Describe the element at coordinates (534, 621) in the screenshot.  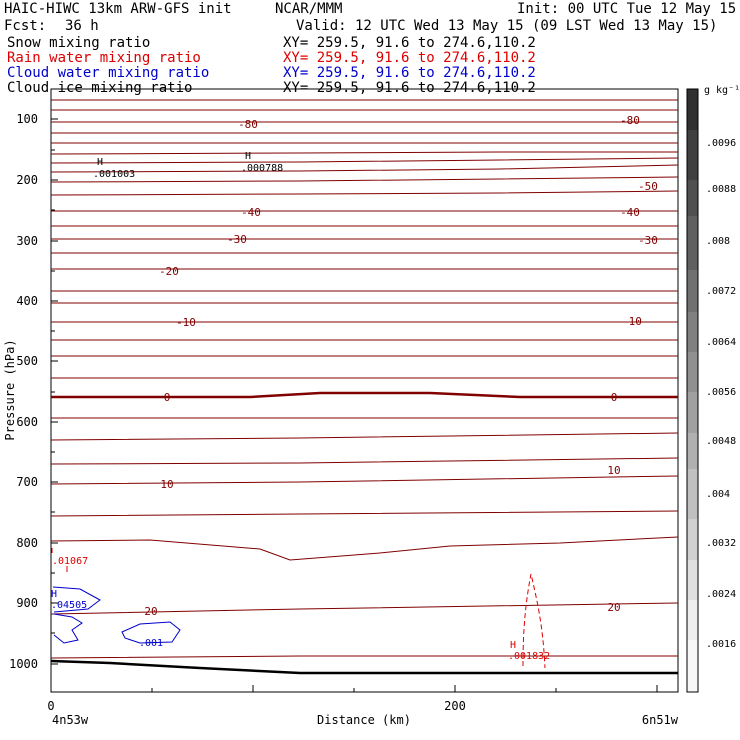
I see `rain-dashed-contour` at that location.